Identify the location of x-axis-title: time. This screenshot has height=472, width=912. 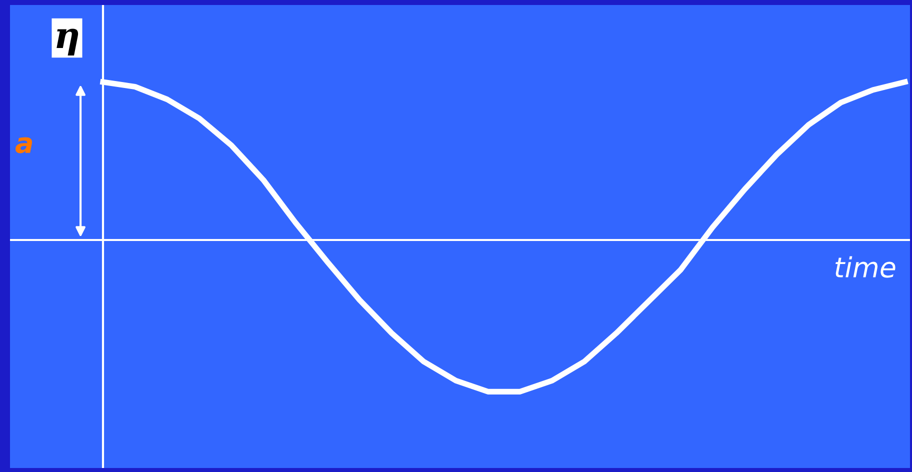
(866, 267).